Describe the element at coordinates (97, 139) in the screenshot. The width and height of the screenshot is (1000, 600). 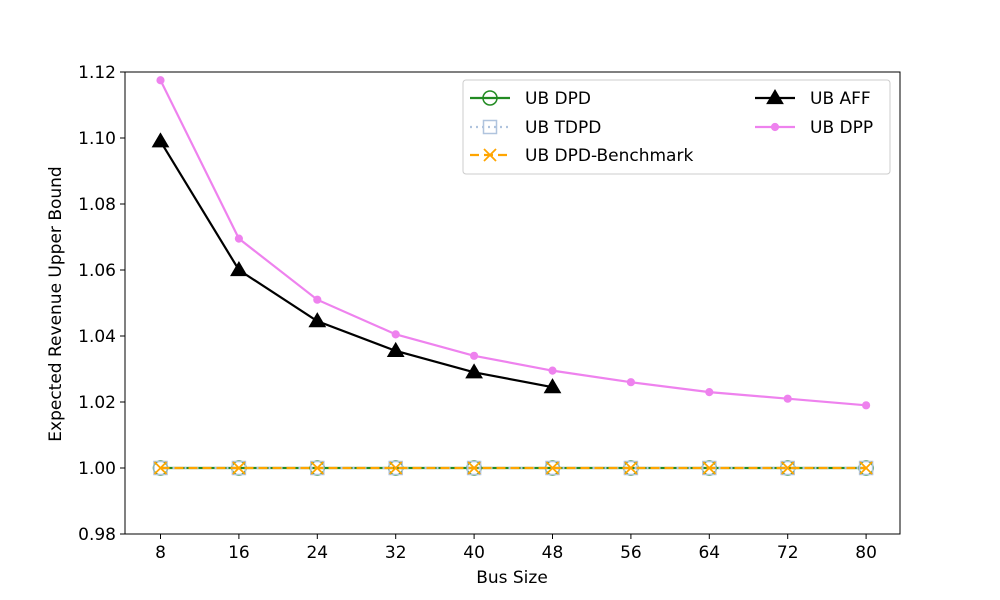
I see `y-tick-label: 1.10` at that location.